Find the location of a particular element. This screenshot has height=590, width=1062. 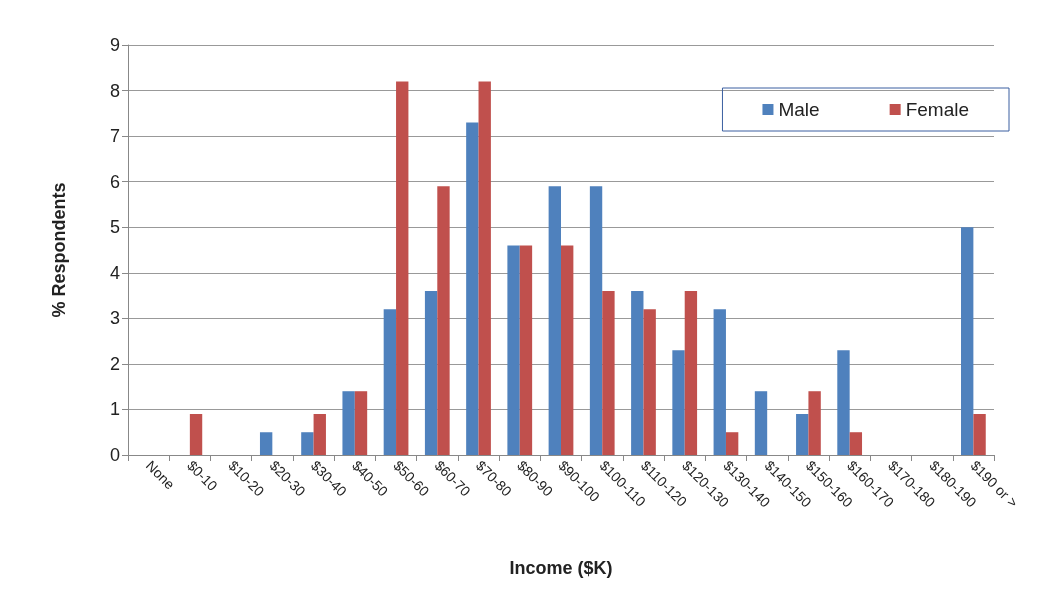

y-tick-label: 1 is located at coordinates (114, 409).